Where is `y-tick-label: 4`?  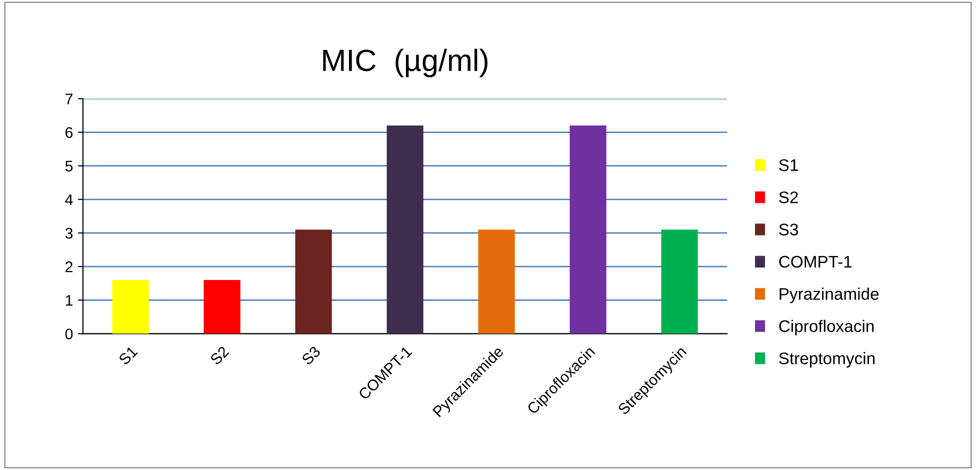
y-tick-label: 4 is located at coordinates (69, 199).